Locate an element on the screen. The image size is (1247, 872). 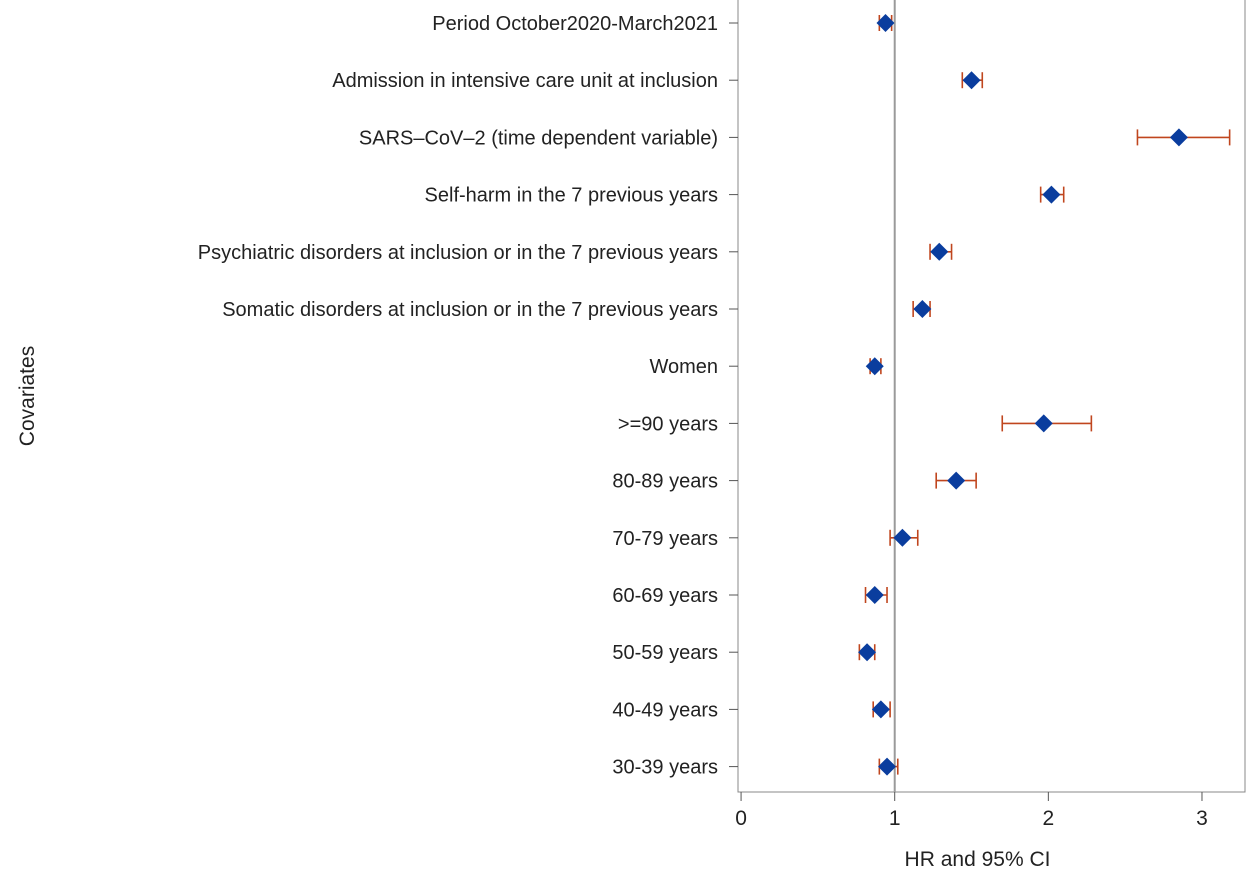
covariate-label: 40-49 years is located at coordinates (665, 710).